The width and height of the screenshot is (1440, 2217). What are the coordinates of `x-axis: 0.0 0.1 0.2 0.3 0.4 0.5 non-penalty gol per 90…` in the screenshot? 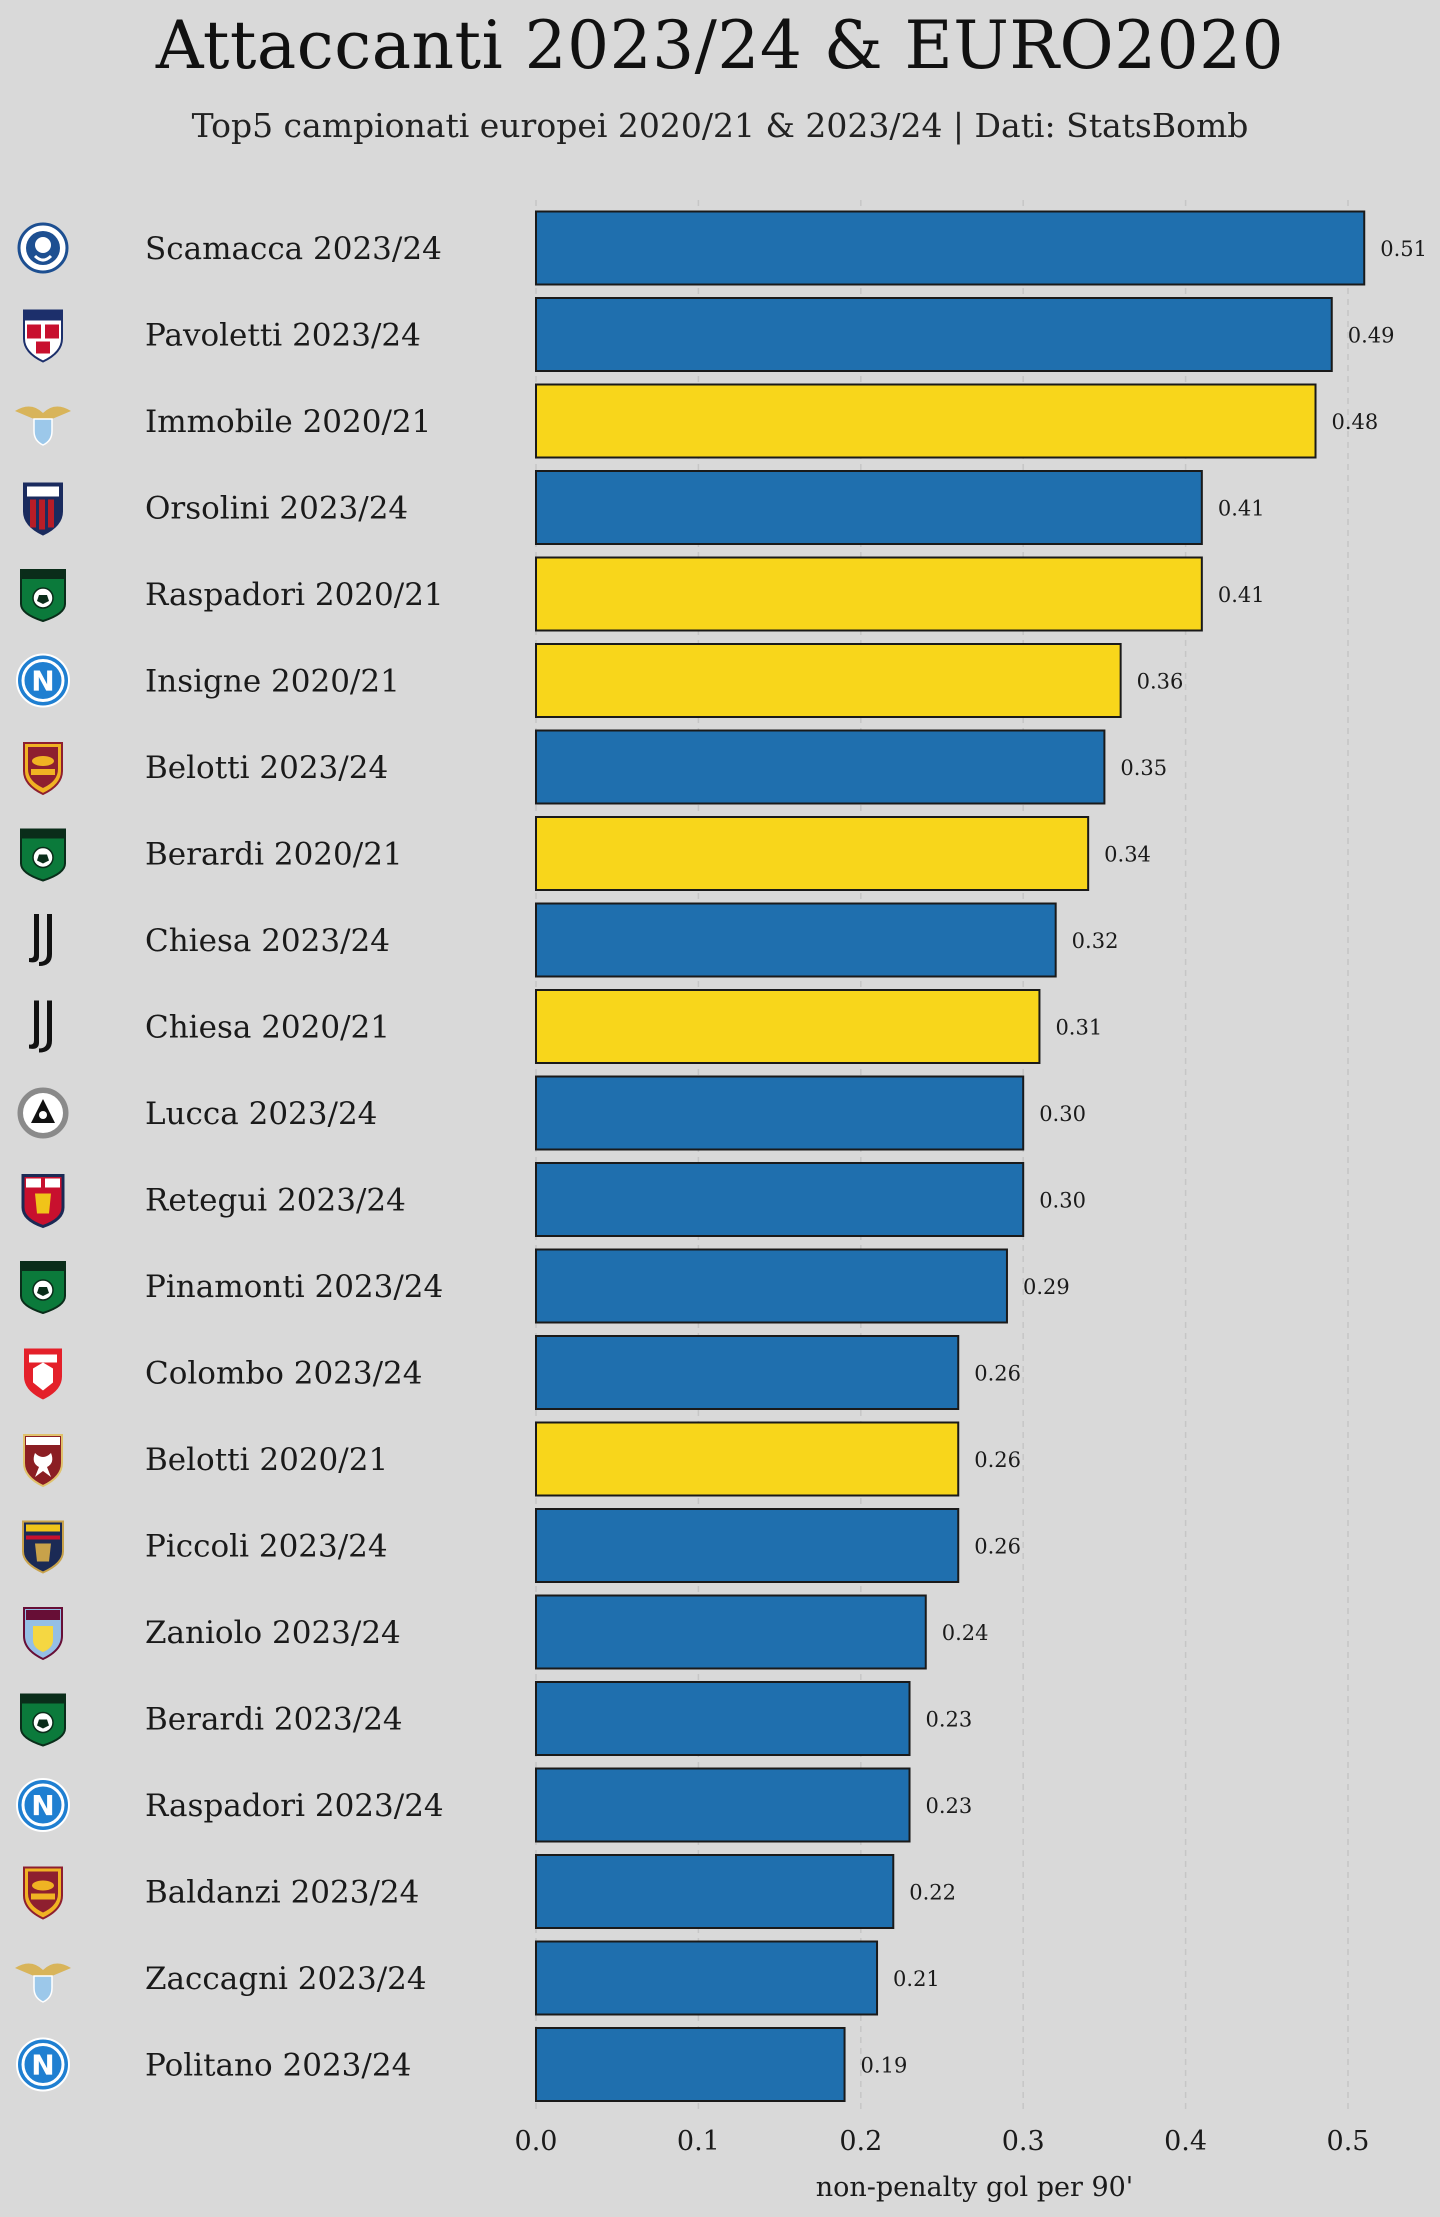 It's located at (942, 2164).